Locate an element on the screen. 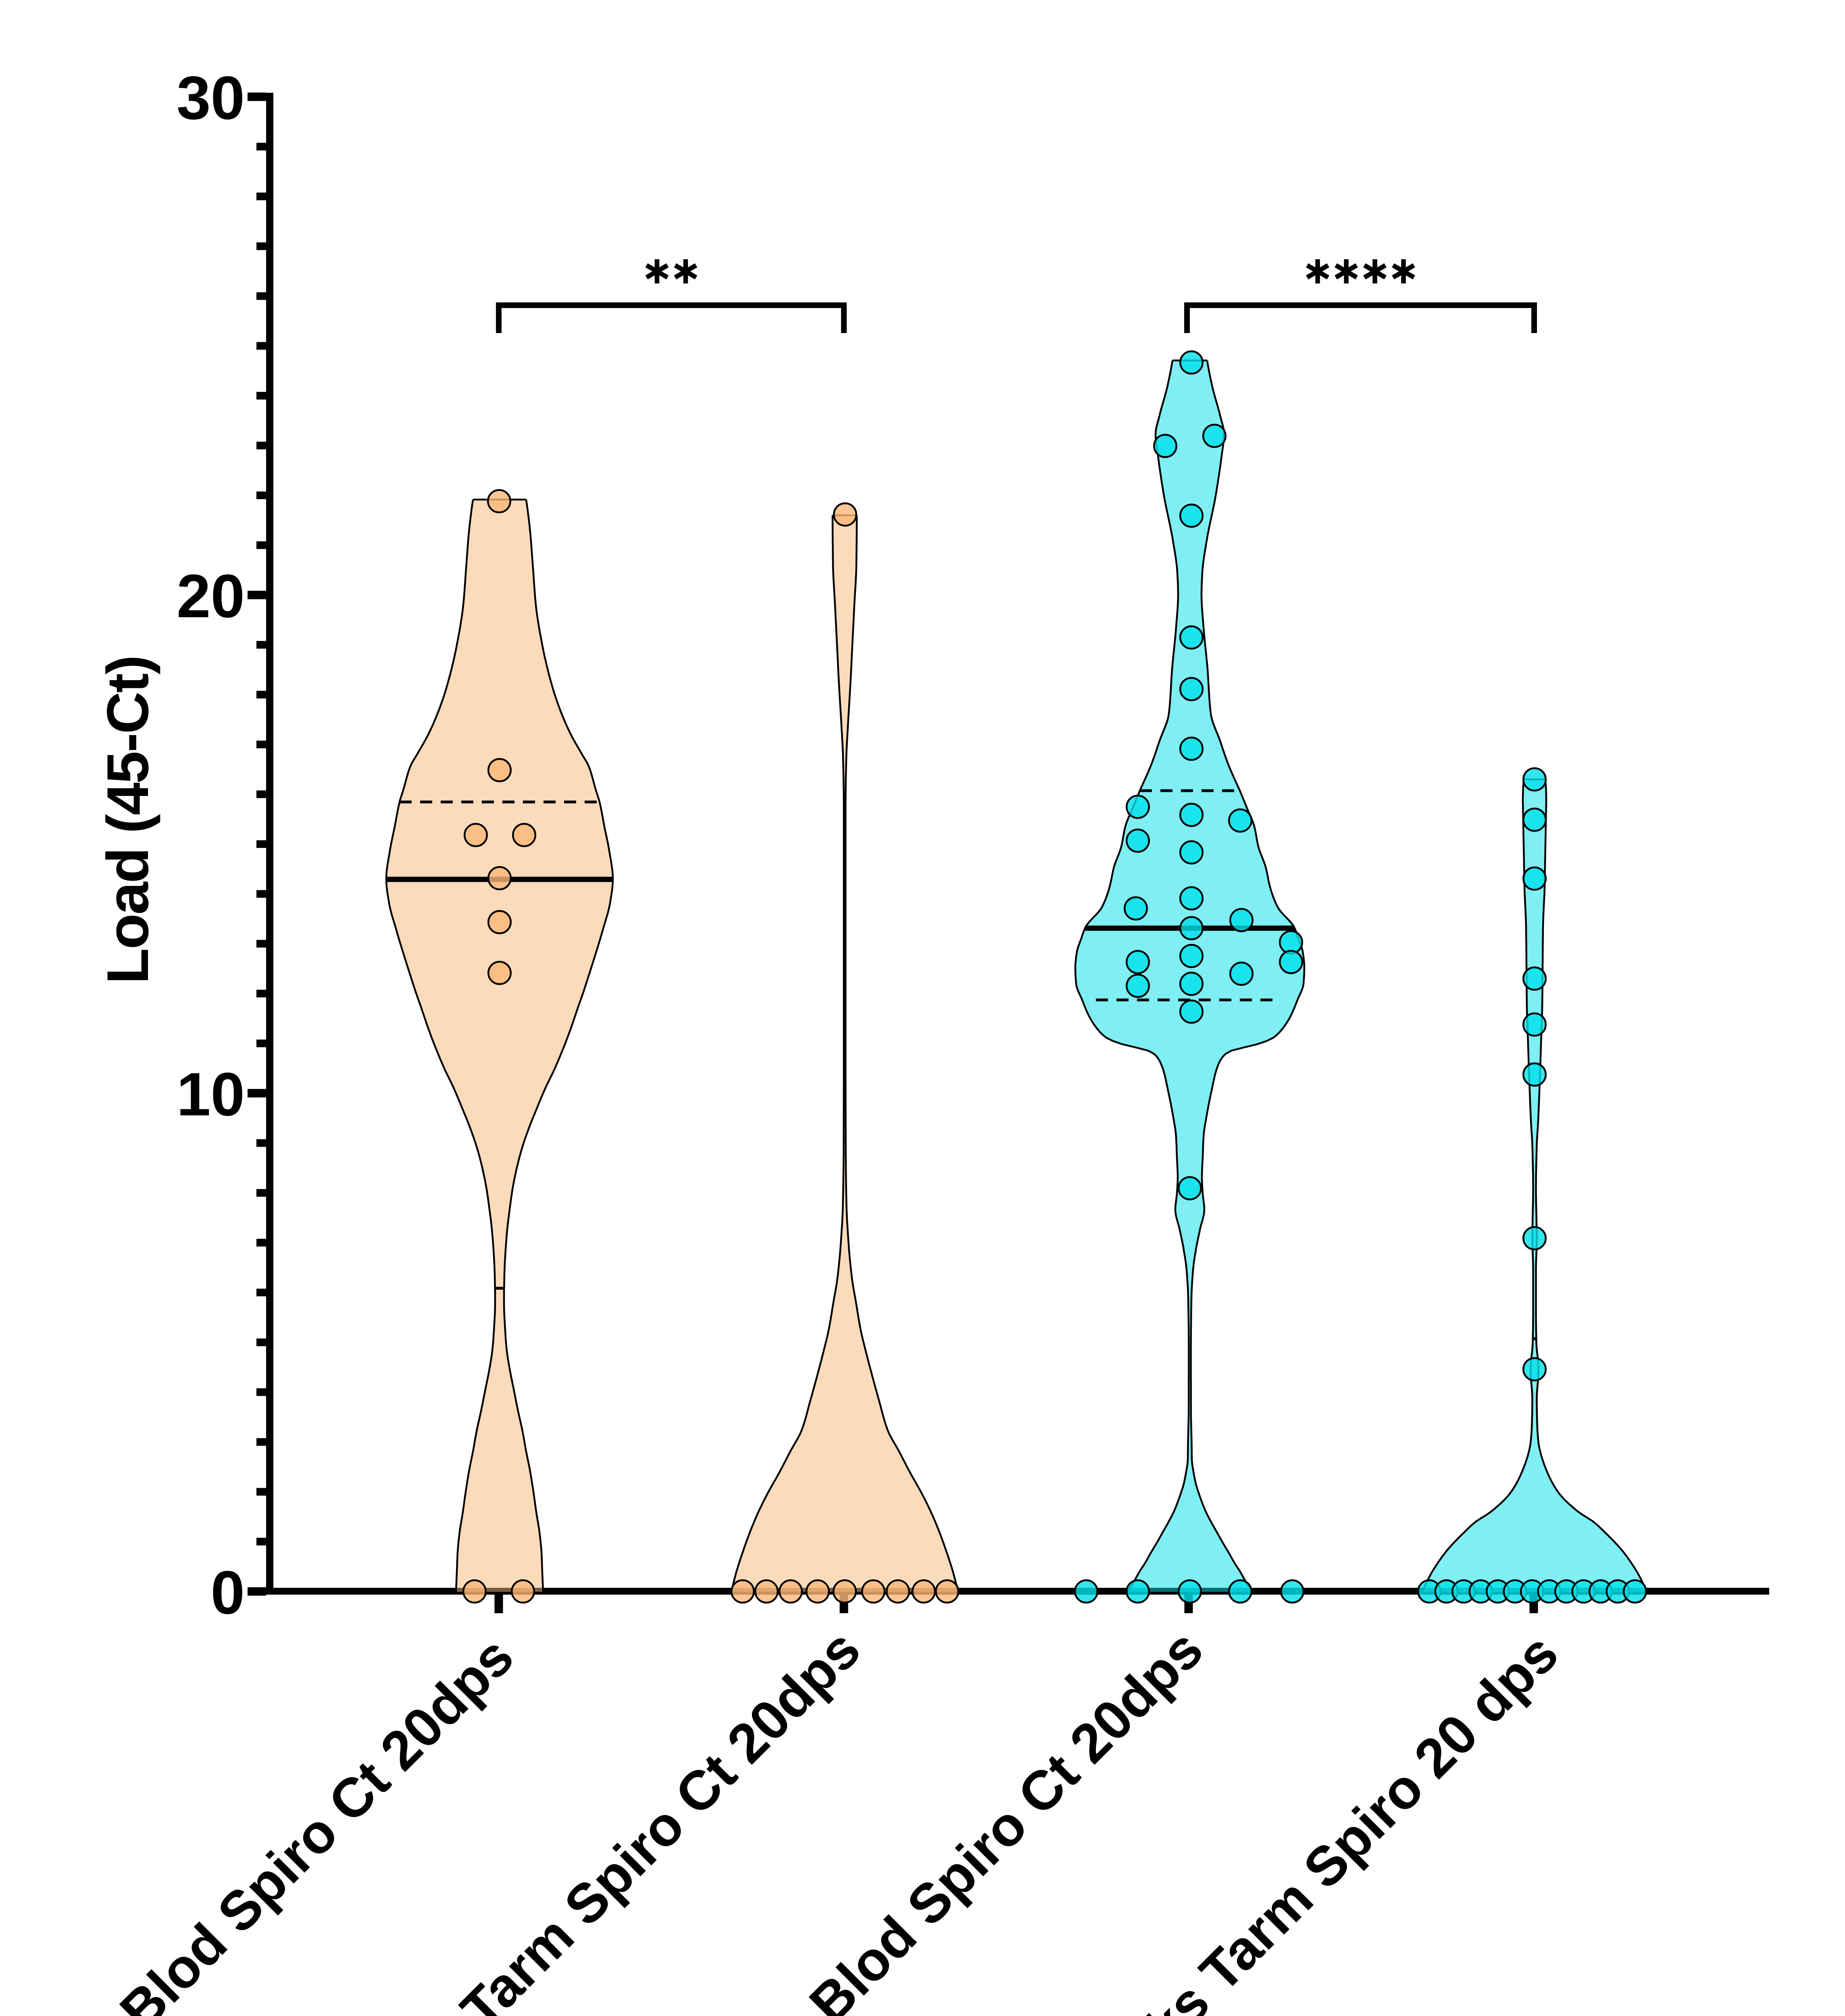 The width and height of the screenshot is (1845, 2016). svg-text: 30 is located at coordinates (211, 98).